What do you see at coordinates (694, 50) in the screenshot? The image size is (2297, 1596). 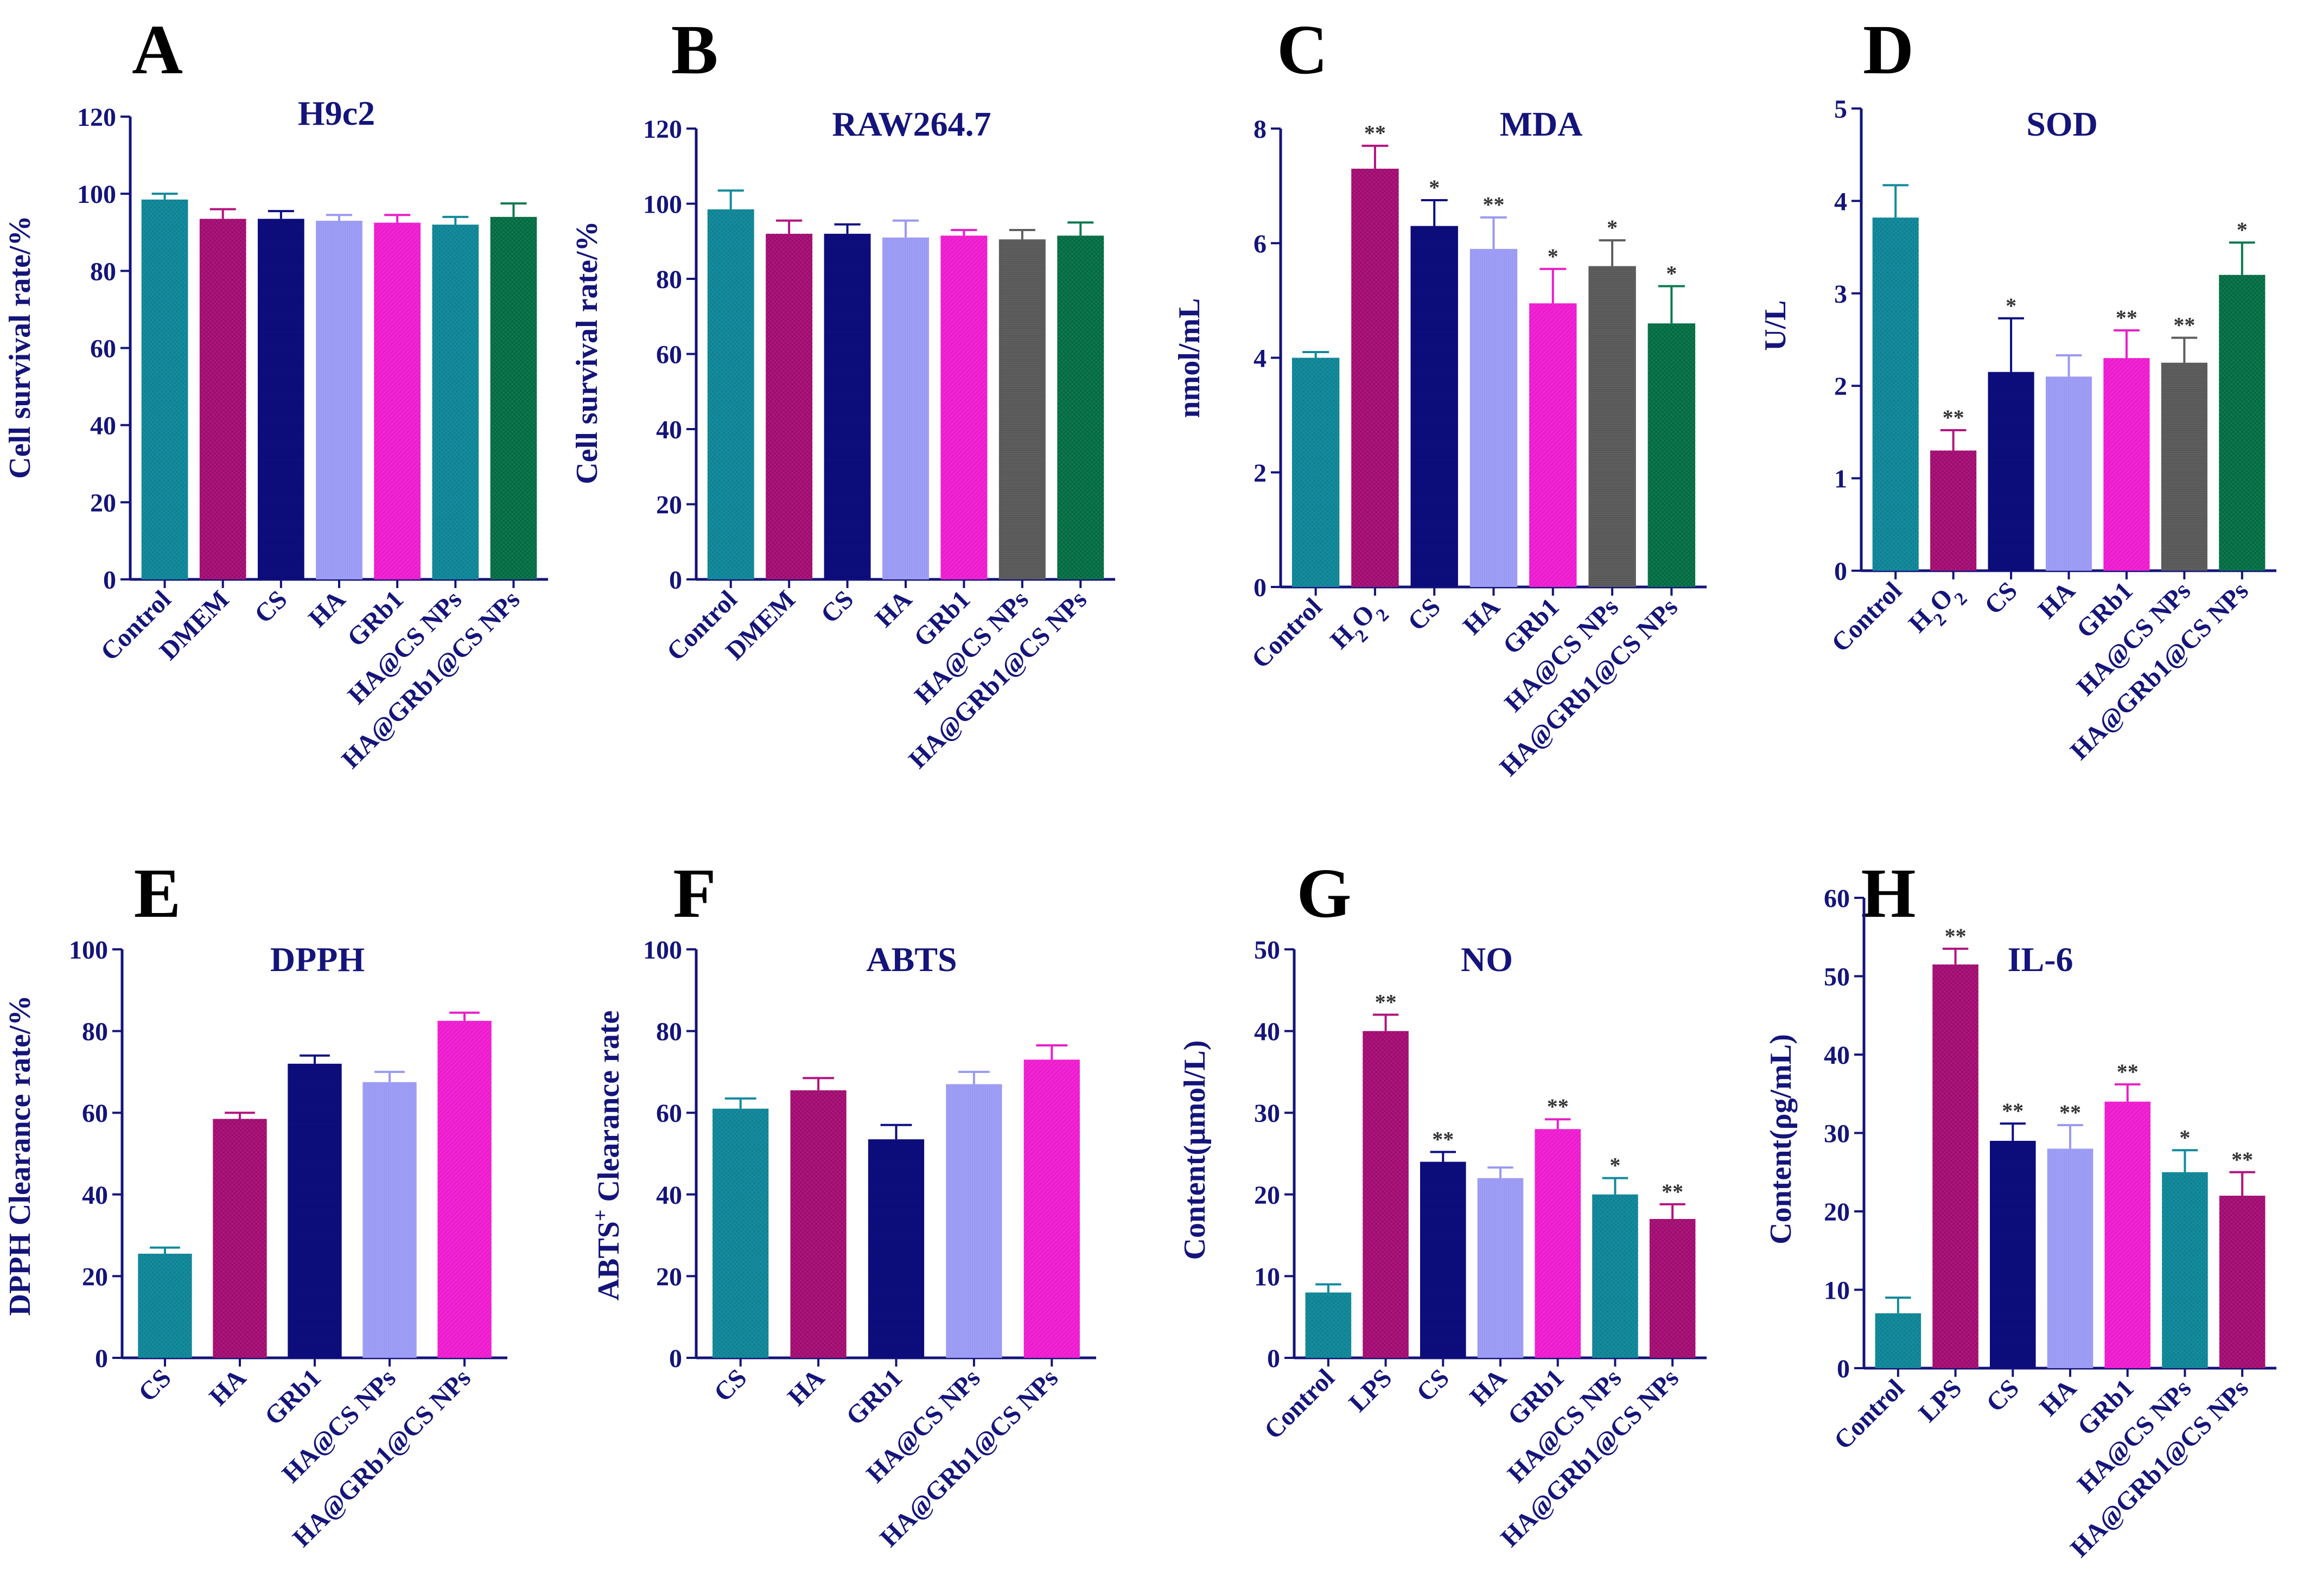 I see `panel-letter: B` at bounding box center [694, 50].